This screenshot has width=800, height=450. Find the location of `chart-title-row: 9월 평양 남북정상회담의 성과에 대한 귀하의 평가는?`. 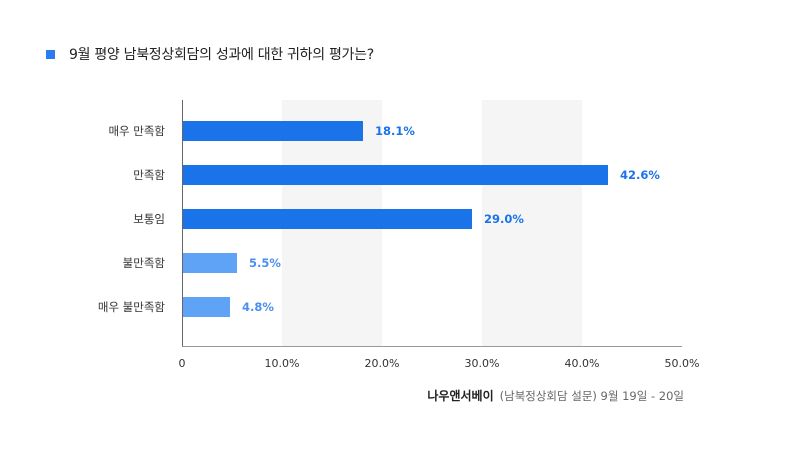

chart-title-row: 9월 평양 남북정상회담의 성과에 대한 귀하의 평가는? is located at coordinates (210, 54).